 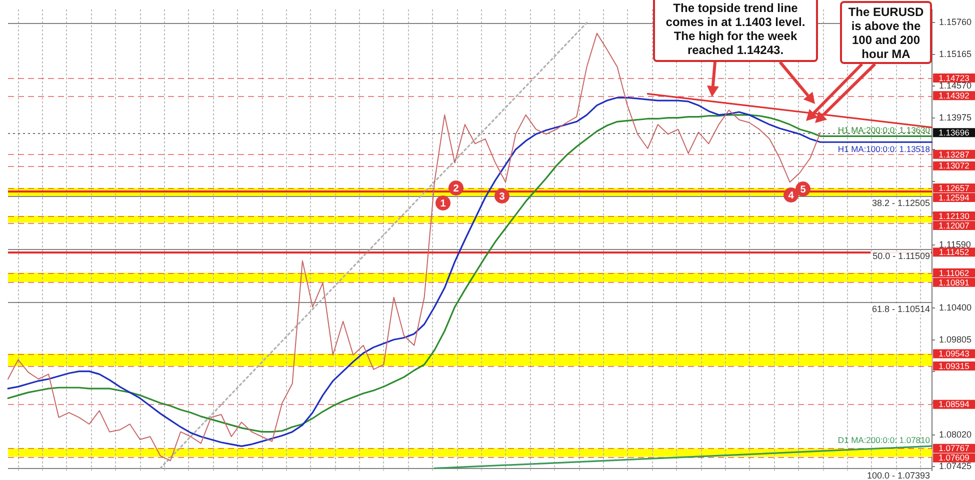 What do you see at coordinates (791, 196) in the screenshot?
I see `annotation: 4` at bounding box center [791, 196].